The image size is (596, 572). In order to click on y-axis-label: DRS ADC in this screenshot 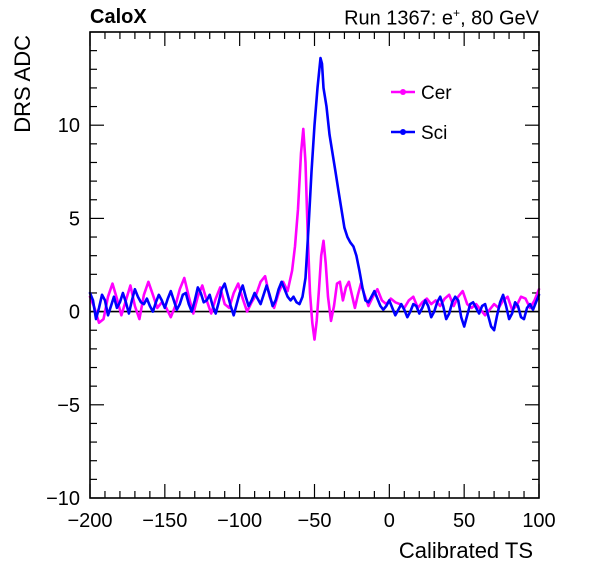, I will do `click(22, 84)`.